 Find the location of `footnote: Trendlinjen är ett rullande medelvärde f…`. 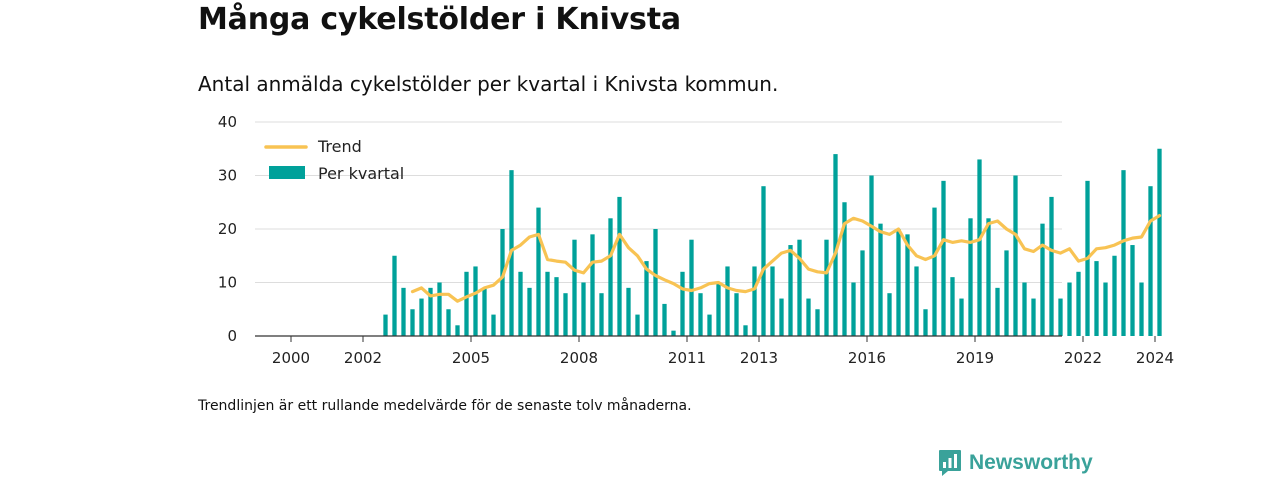

footnote: Trendlinjen är ett rullande medelvärde f… is located at coordinates (445, 406).